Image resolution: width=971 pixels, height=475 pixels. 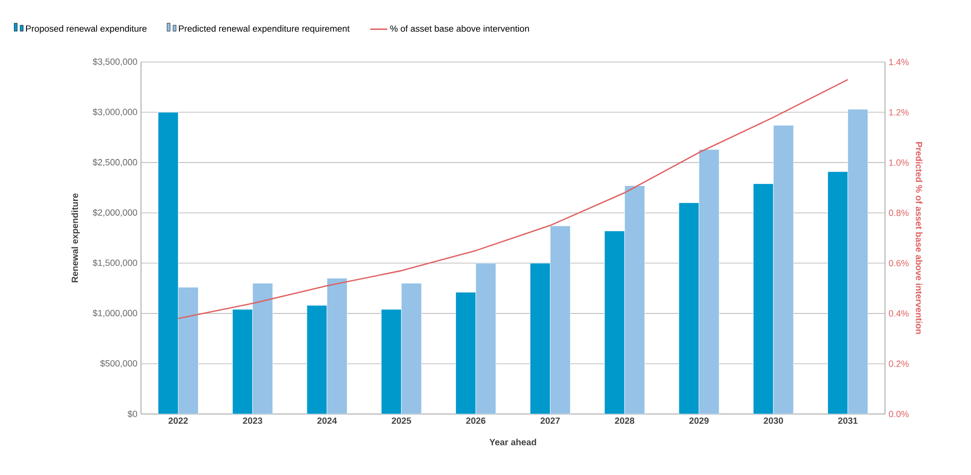 What do you see at coordinates (115, 112) in the screenshot?
I see `y-tick-label: $3,000,000` at bounding box center [115, 112].